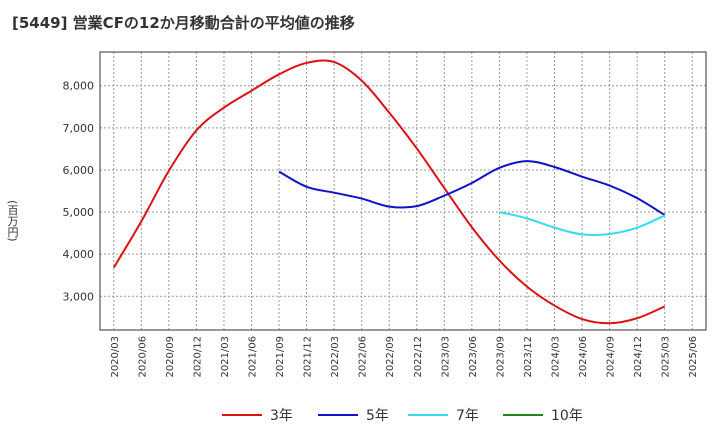  What do you see at coordinates (170, 357) in the screenshot?
I see `x-tick-label: 2020/09` at bounding box center [170, 357].